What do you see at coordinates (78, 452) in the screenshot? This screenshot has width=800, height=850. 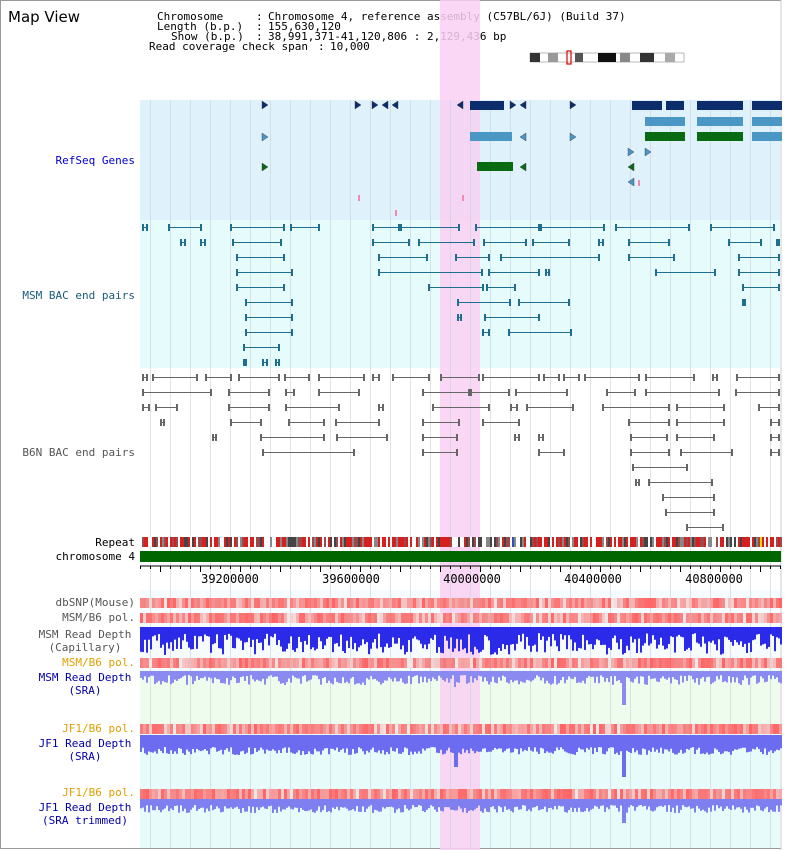 I see `b6n-bac-label: B6N BAC end pairs` at bounding box center [78, 452].